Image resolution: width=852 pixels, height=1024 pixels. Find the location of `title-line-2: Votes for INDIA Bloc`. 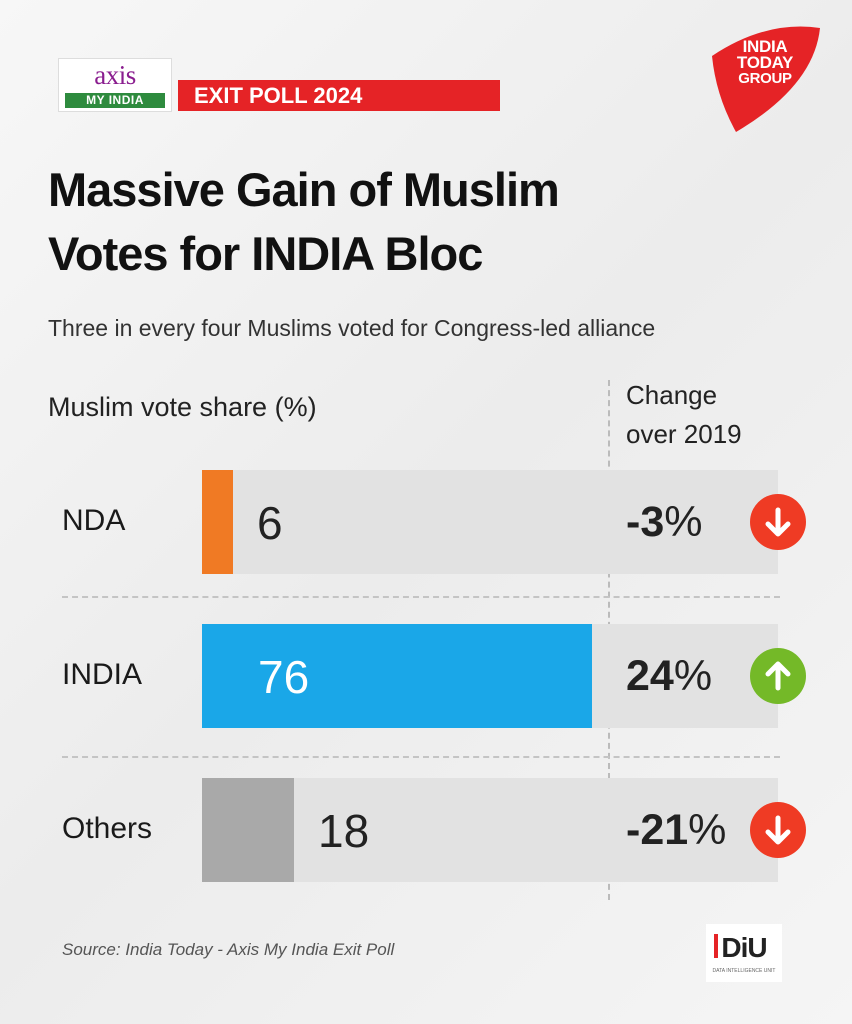

title-line-2: Votes for INDIA Bloc is located at coordinates (265, 253).